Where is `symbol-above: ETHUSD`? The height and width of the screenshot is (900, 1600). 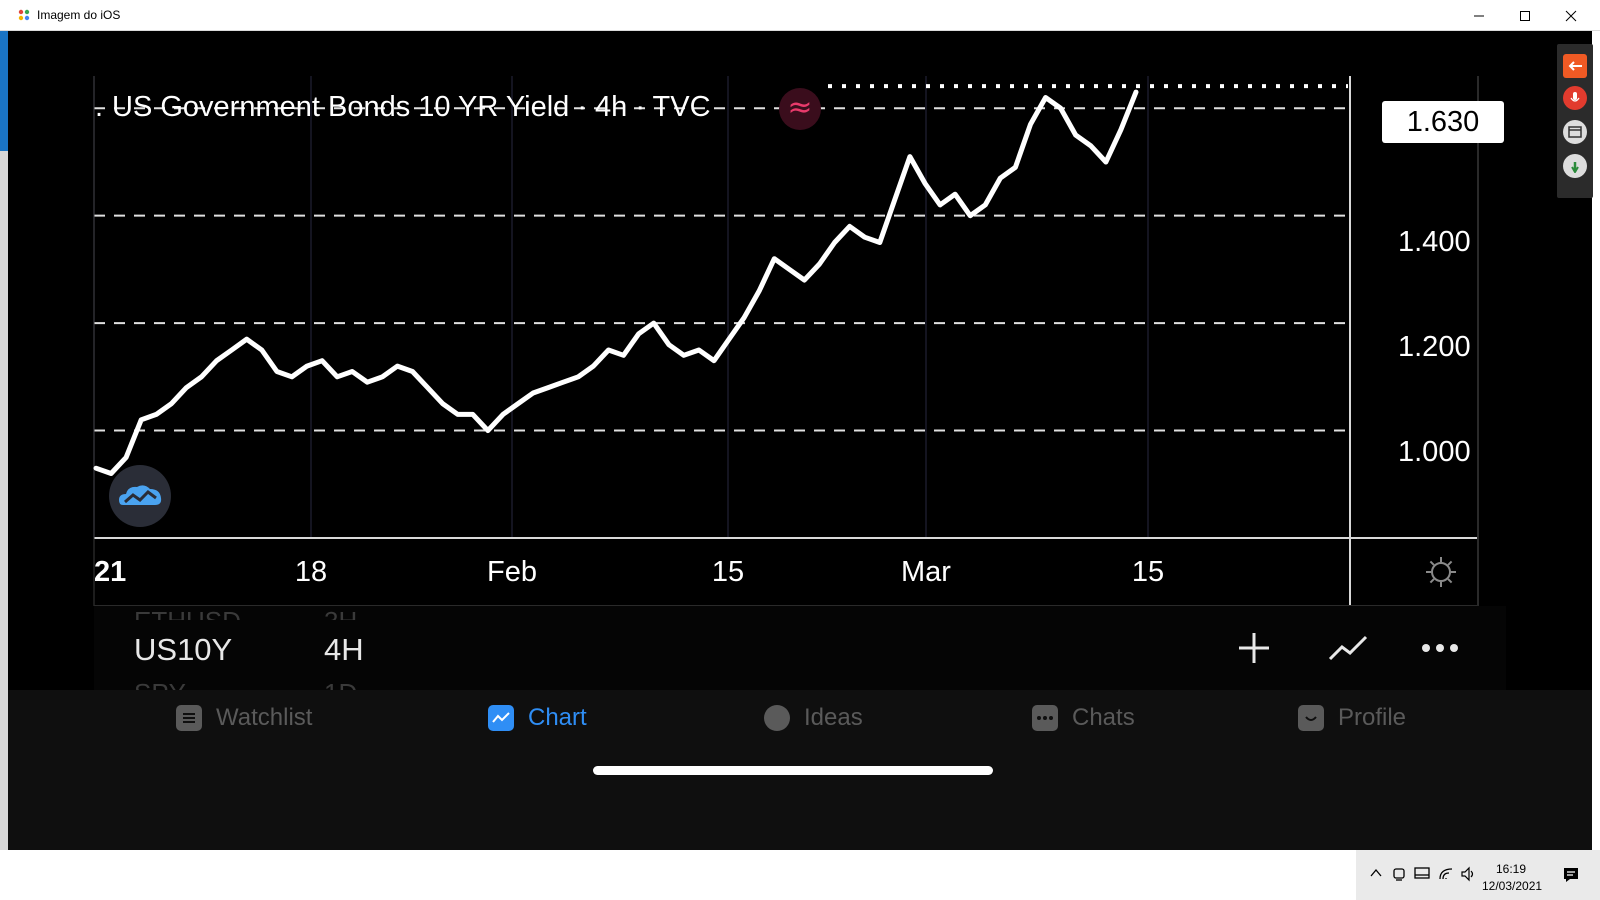
symbol-above: ETHUSD is located at coordinates (187, 613).